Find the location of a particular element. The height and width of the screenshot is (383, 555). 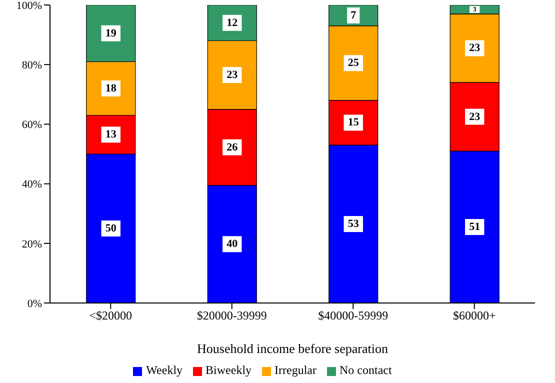

y-tick-label: 40% is located at coordinates (32, 184).